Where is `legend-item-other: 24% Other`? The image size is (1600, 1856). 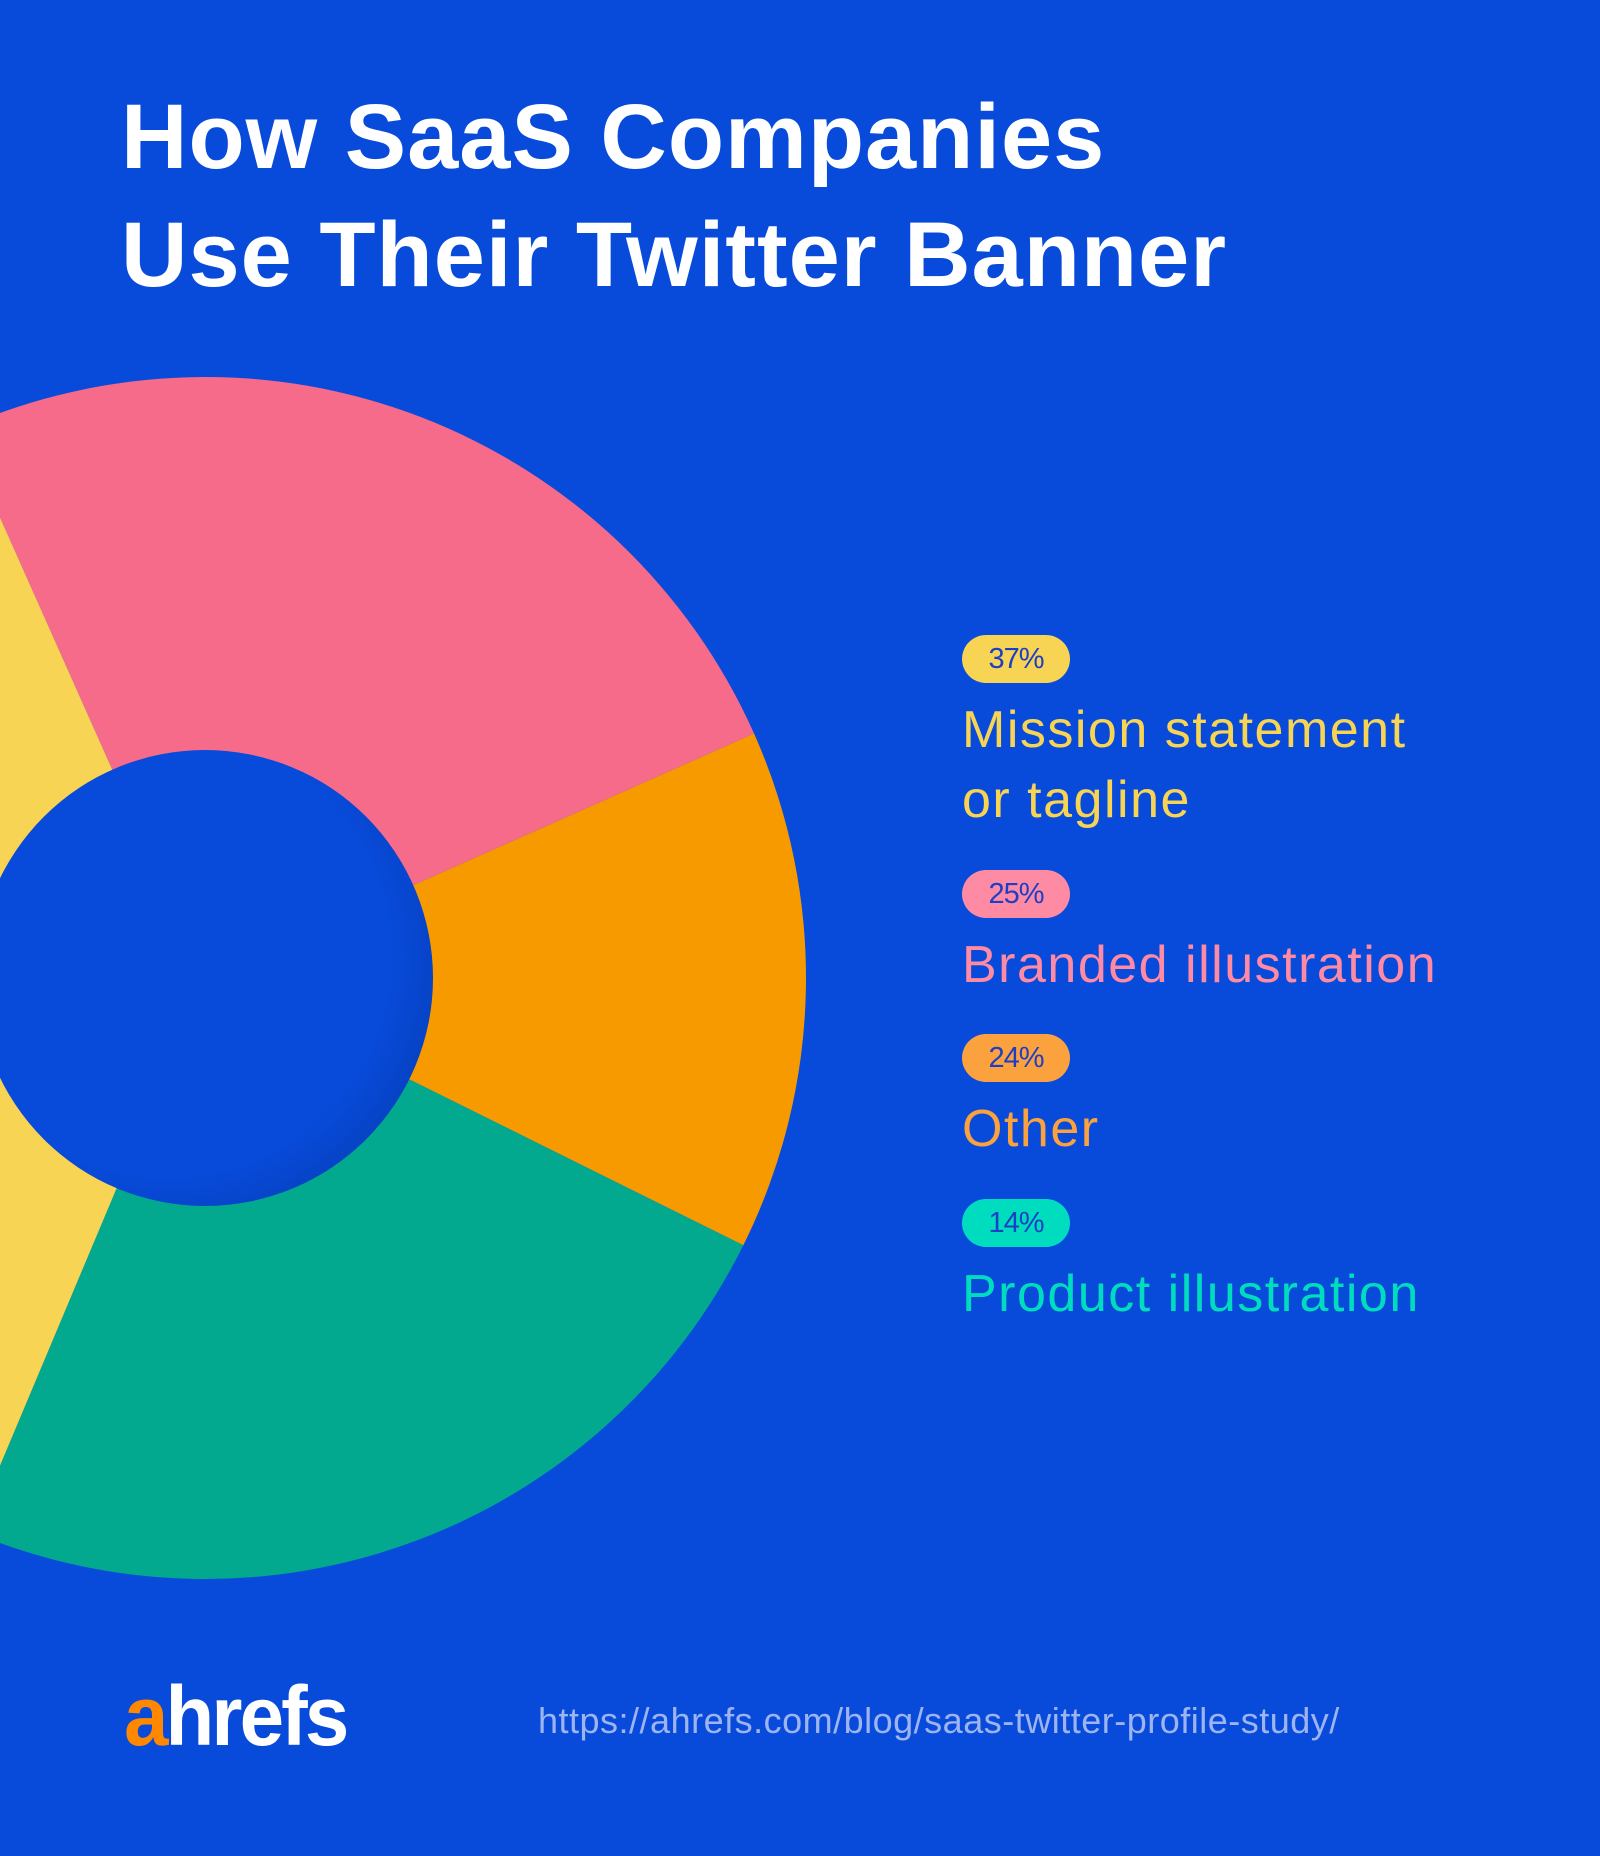 legend-item-other: 24% Other is located at coordinates (1031, 1099).